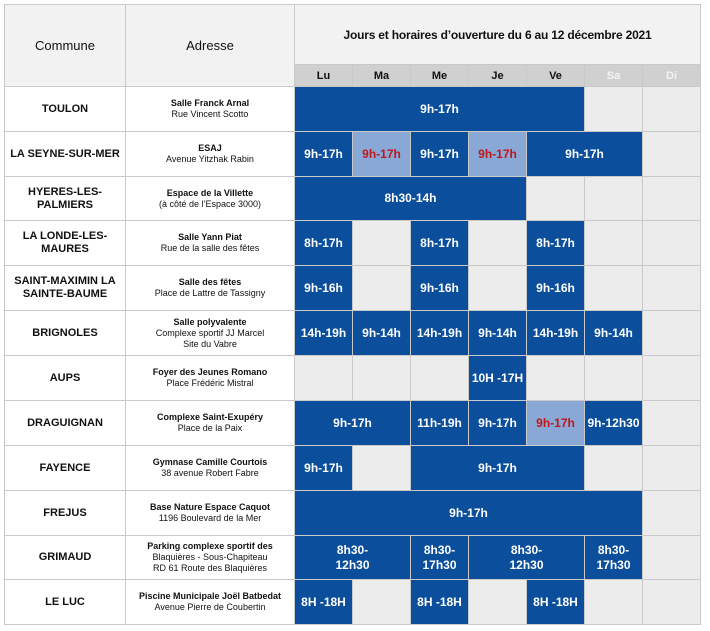 The width and height of the screenshot is (710, 631). I want to click on address-line: Complexe sportif JJ Marcel, so click(210, 332).